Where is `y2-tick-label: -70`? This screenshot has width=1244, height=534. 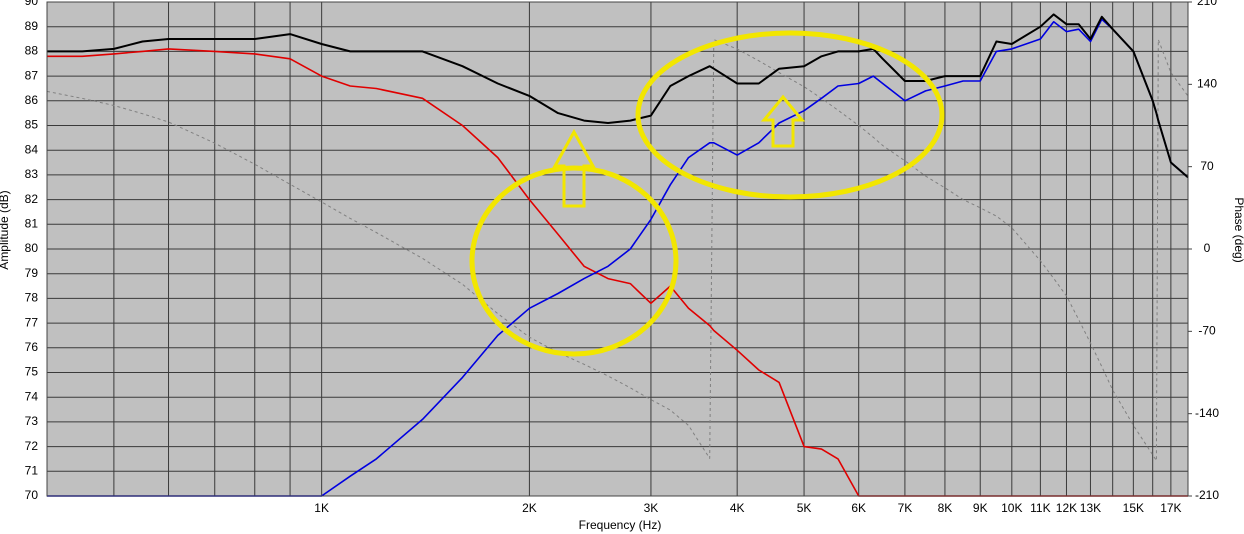
y2-tick-label: -70 is located at coordinates (1207, 331).